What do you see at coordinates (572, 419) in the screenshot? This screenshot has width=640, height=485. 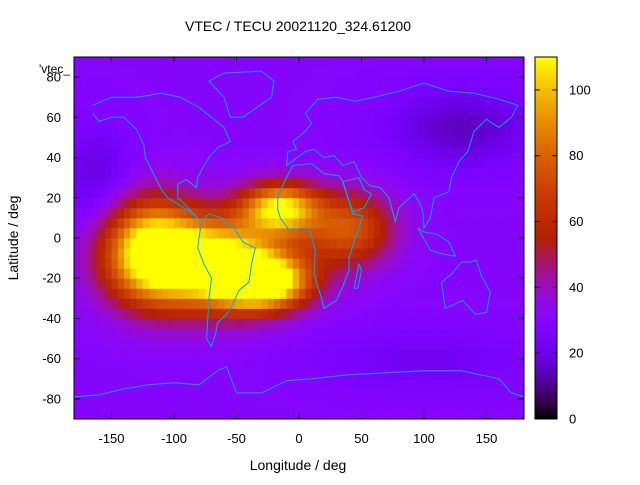 I see `colorbar-tick-label: 0` at bounding box center [572, 419].